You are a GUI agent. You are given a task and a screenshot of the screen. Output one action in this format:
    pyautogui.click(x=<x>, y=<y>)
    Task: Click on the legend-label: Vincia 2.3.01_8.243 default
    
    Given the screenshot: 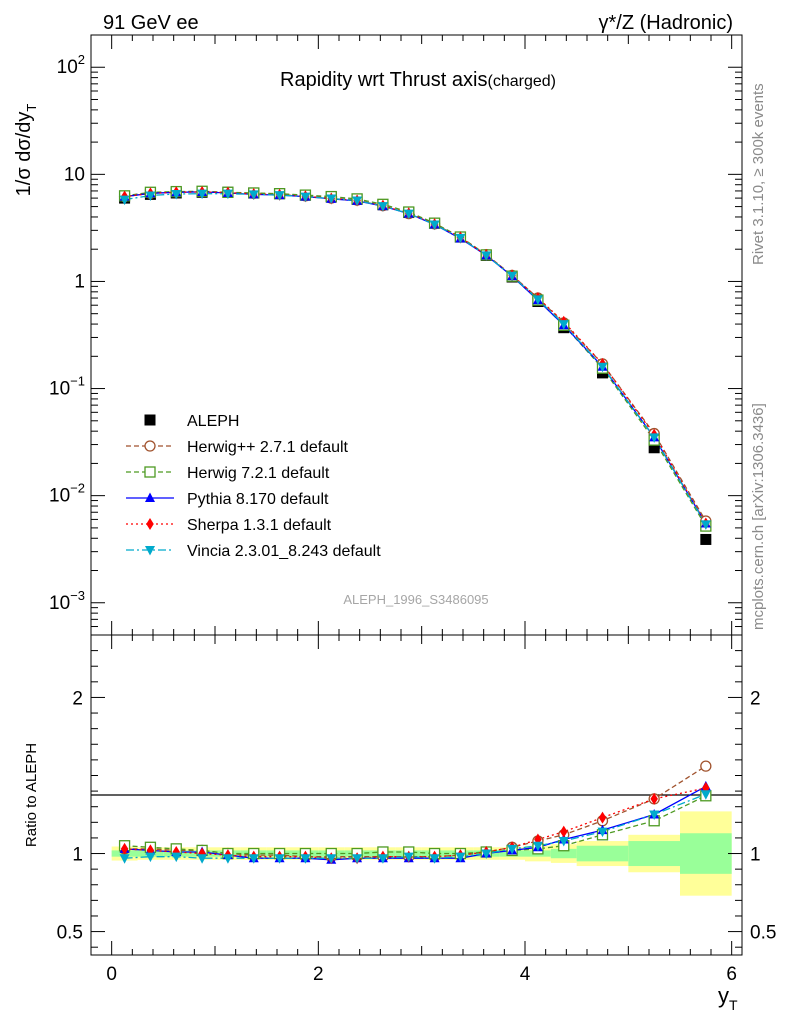 What is the action you would take?
    pyautogui.click(x=284, y=551)
    